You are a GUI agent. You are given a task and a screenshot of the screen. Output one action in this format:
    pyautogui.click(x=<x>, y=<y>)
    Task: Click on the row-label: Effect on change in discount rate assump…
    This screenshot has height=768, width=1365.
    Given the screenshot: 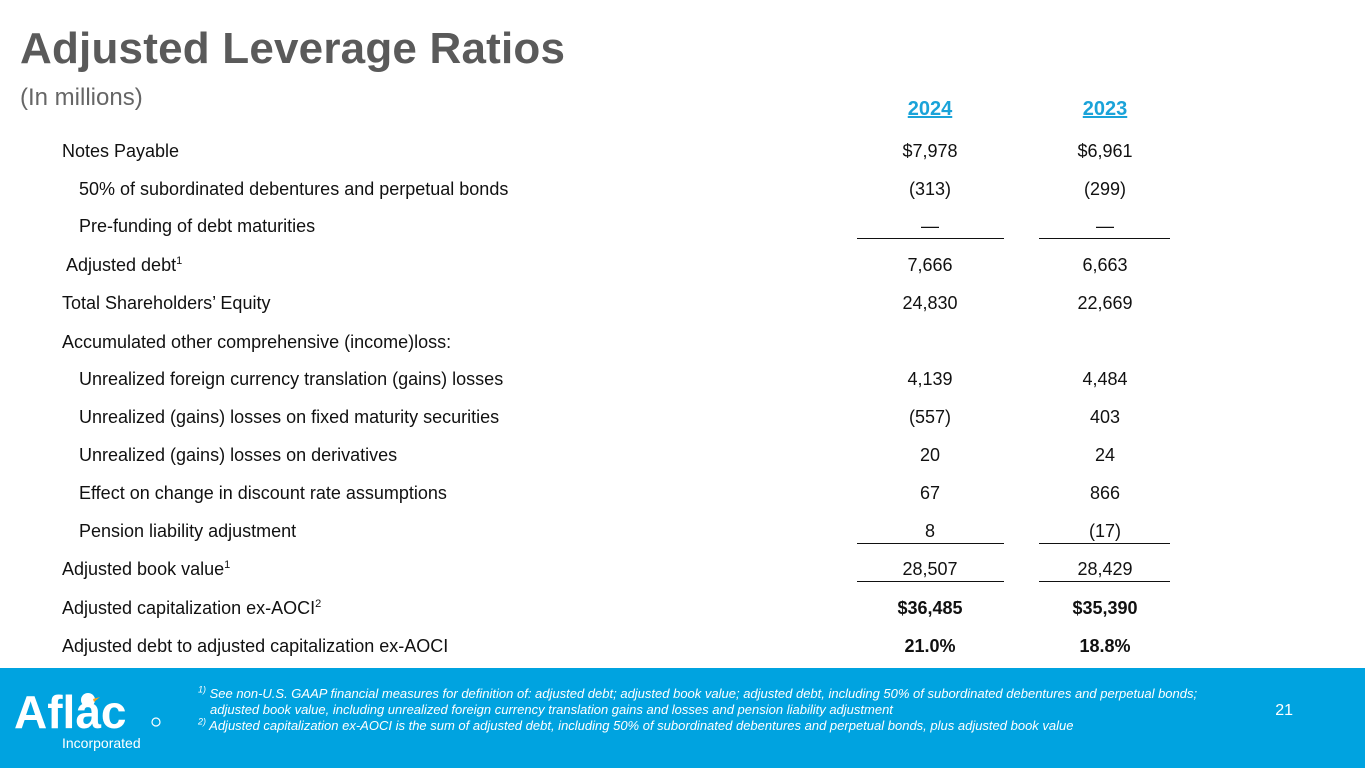 What is the action you would take?
    pyautogui.click(x=263, y=493)
    